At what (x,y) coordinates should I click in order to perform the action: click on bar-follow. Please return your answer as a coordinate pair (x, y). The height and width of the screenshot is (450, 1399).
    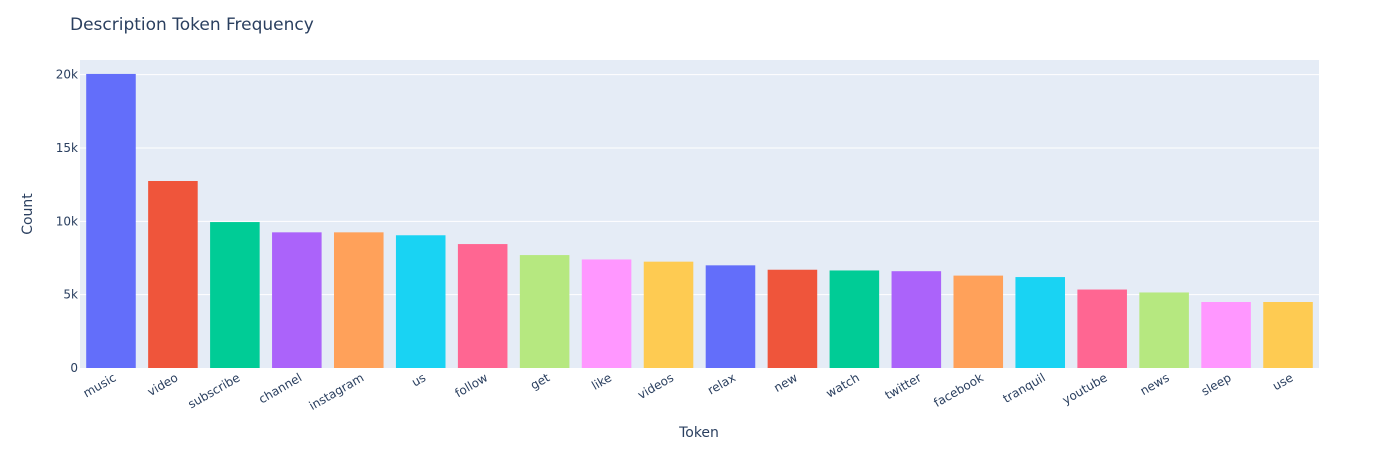
    Looking at the image, I should click on (482, 306).